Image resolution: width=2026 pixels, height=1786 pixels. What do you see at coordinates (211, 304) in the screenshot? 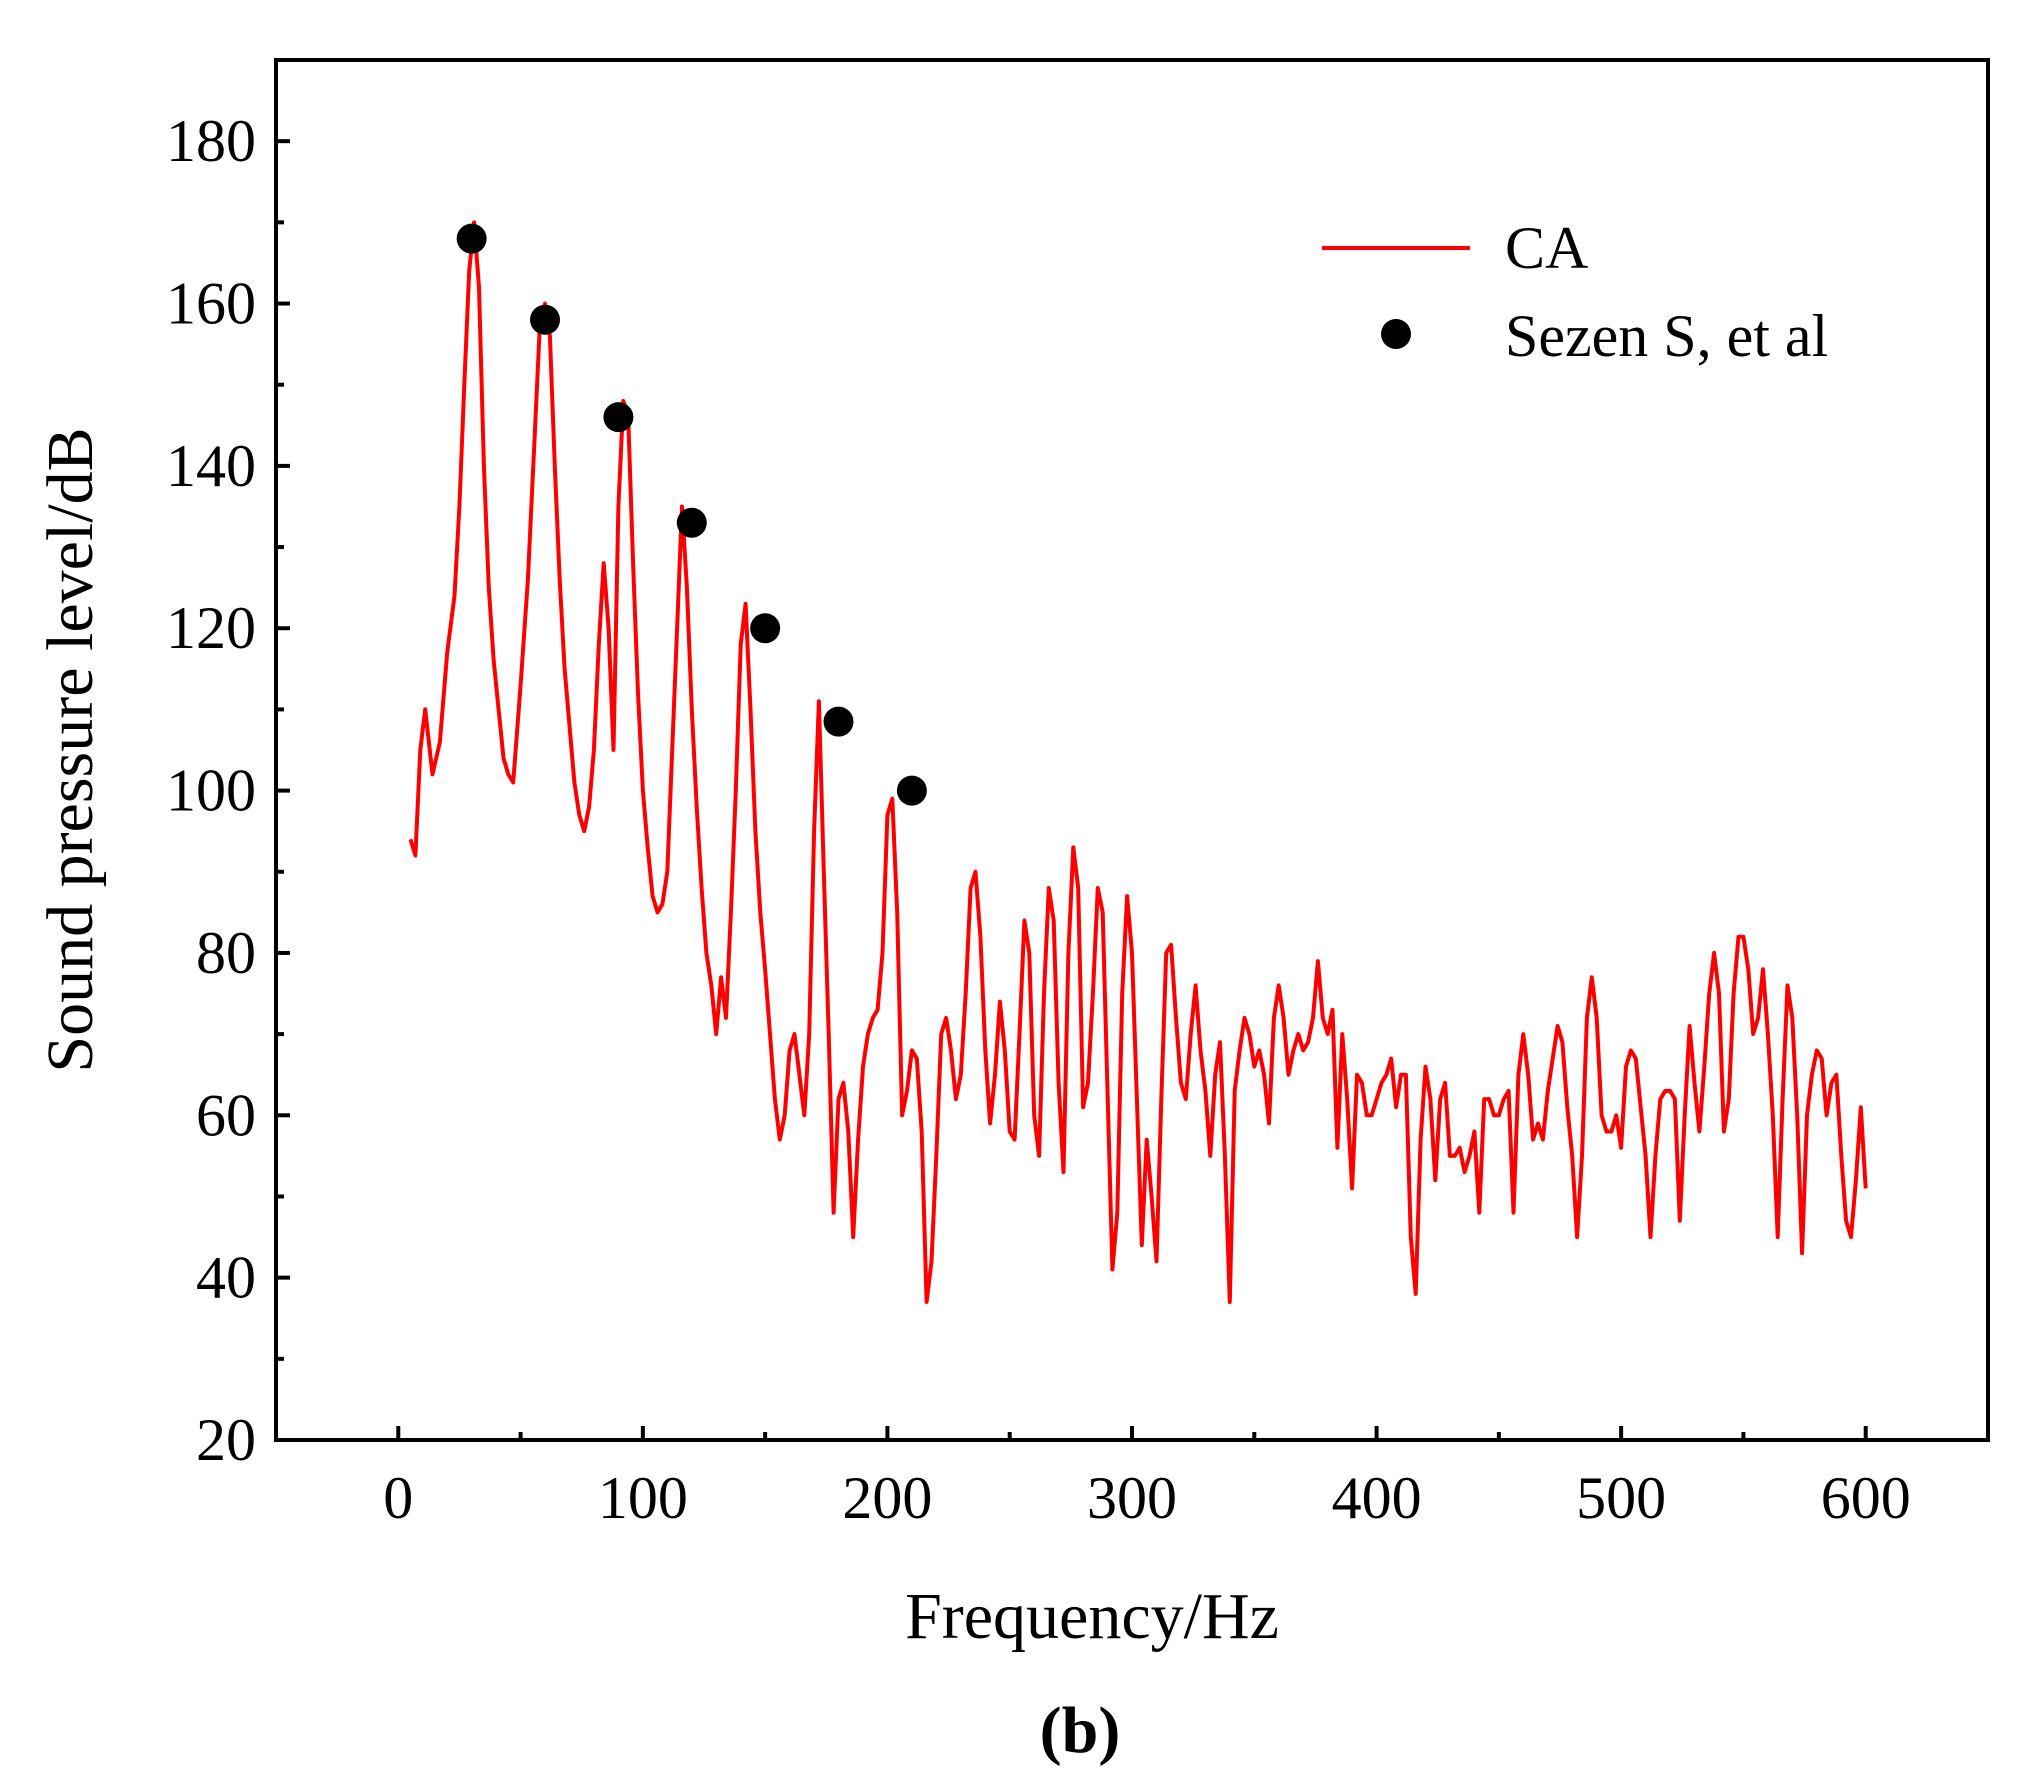
I see `y-tick-label: 160` at bounding box center [211, 304].